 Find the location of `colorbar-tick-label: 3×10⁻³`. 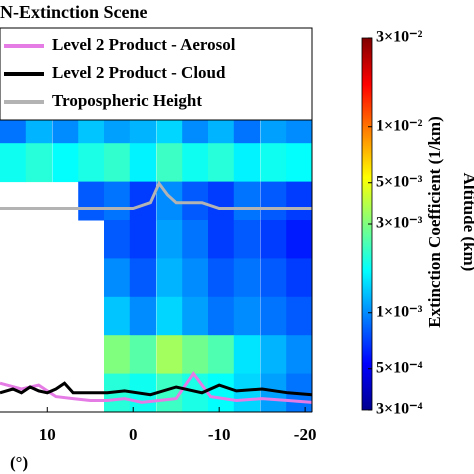

colorbar-tick-label: 3×10⁻³ is located at coordinates (399, 223).